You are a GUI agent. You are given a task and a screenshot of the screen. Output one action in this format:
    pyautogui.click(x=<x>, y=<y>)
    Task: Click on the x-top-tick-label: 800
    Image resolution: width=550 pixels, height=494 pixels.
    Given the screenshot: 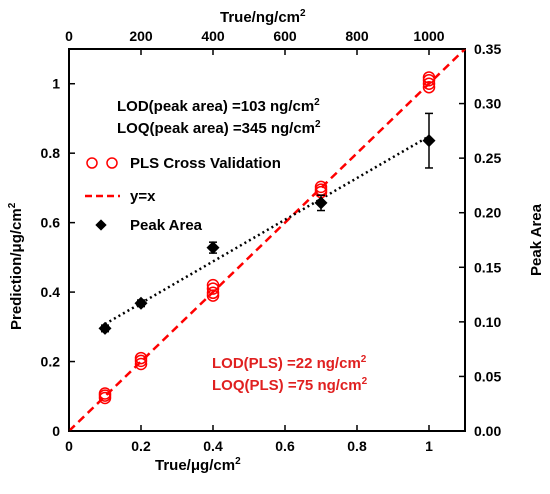 What is the action you would take?
    pyautogui.click(x=357, y=36)
    